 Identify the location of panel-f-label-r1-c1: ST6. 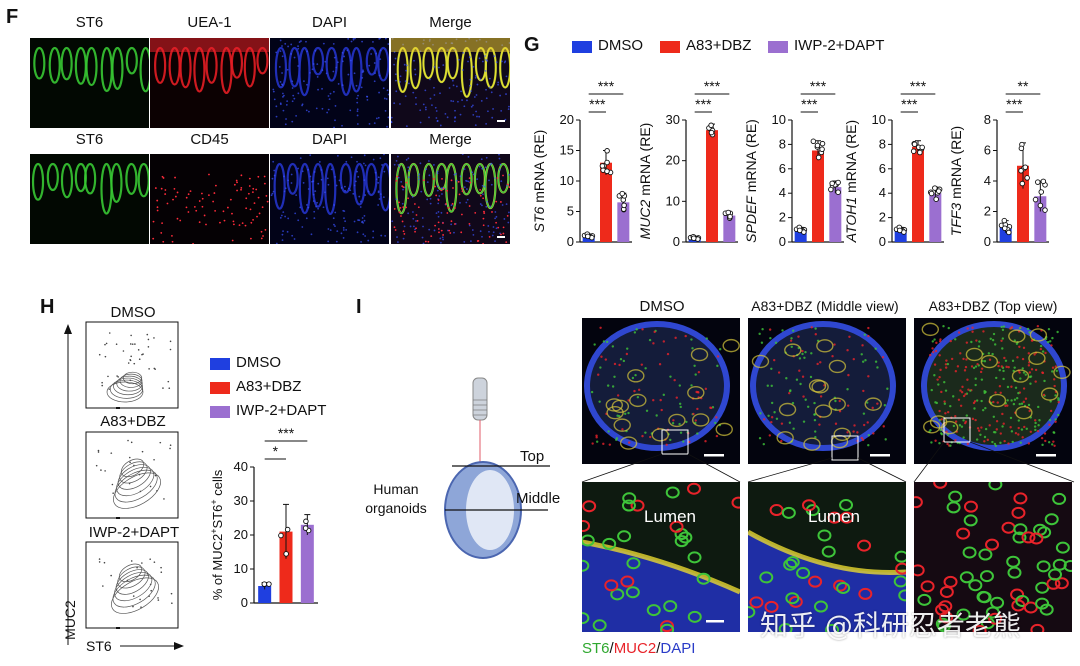
(89, 22).